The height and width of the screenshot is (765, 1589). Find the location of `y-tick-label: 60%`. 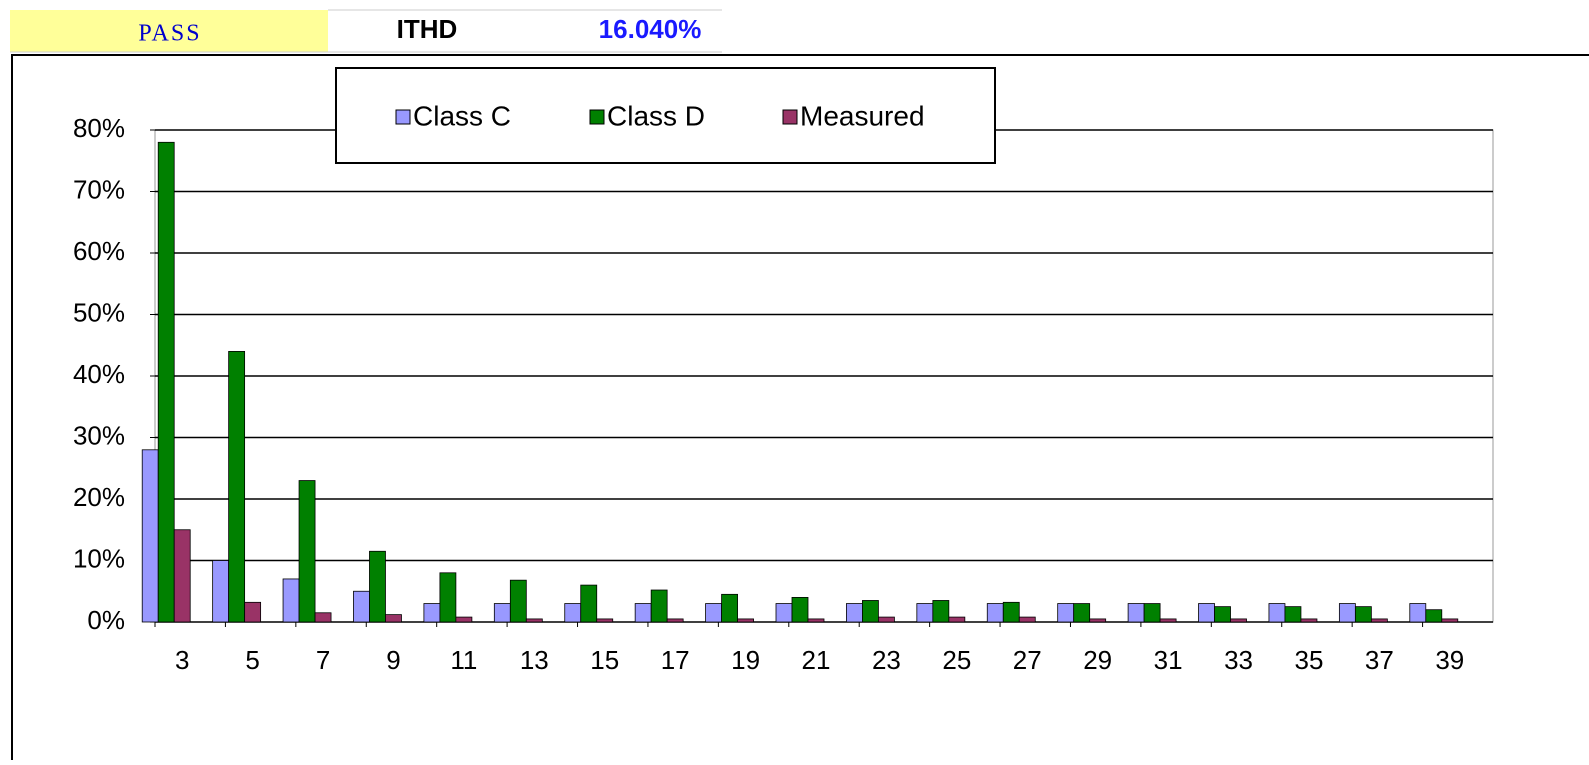

y-tick-label: 60% is located at coordinates (99, 251).